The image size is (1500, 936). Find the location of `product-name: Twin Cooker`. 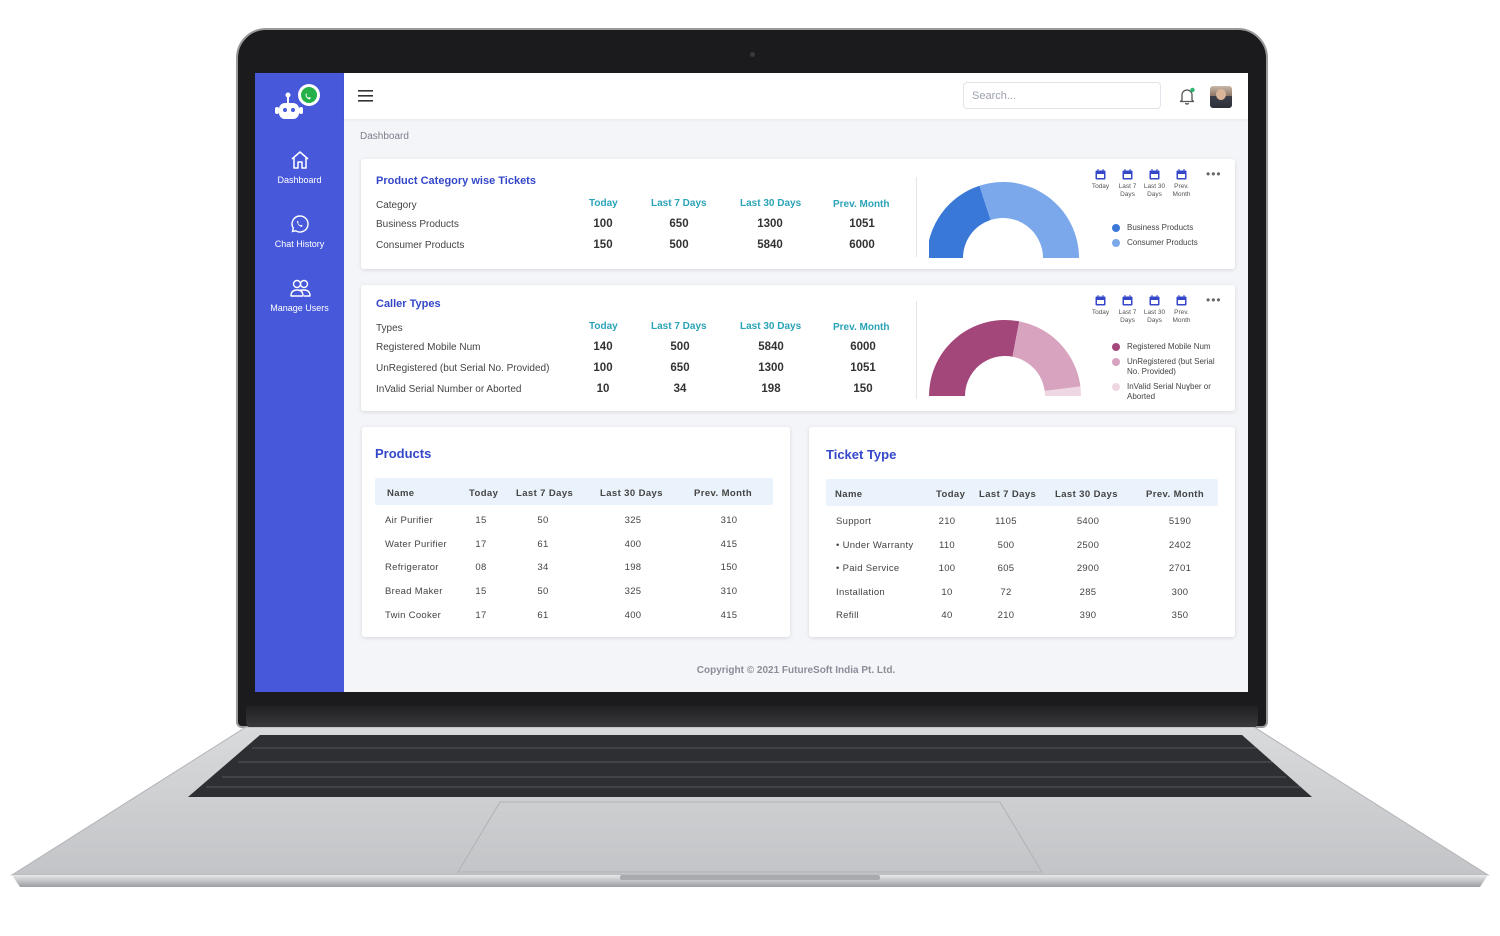

product-name: Twin Cooker is located at coordinates (413, 615).